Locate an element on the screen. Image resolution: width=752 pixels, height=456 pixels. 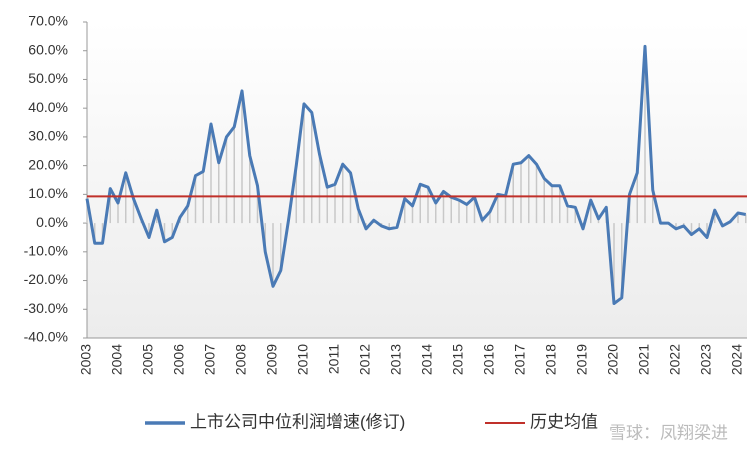
x-tick-label: 2012 is located at coordinates (365, 359).